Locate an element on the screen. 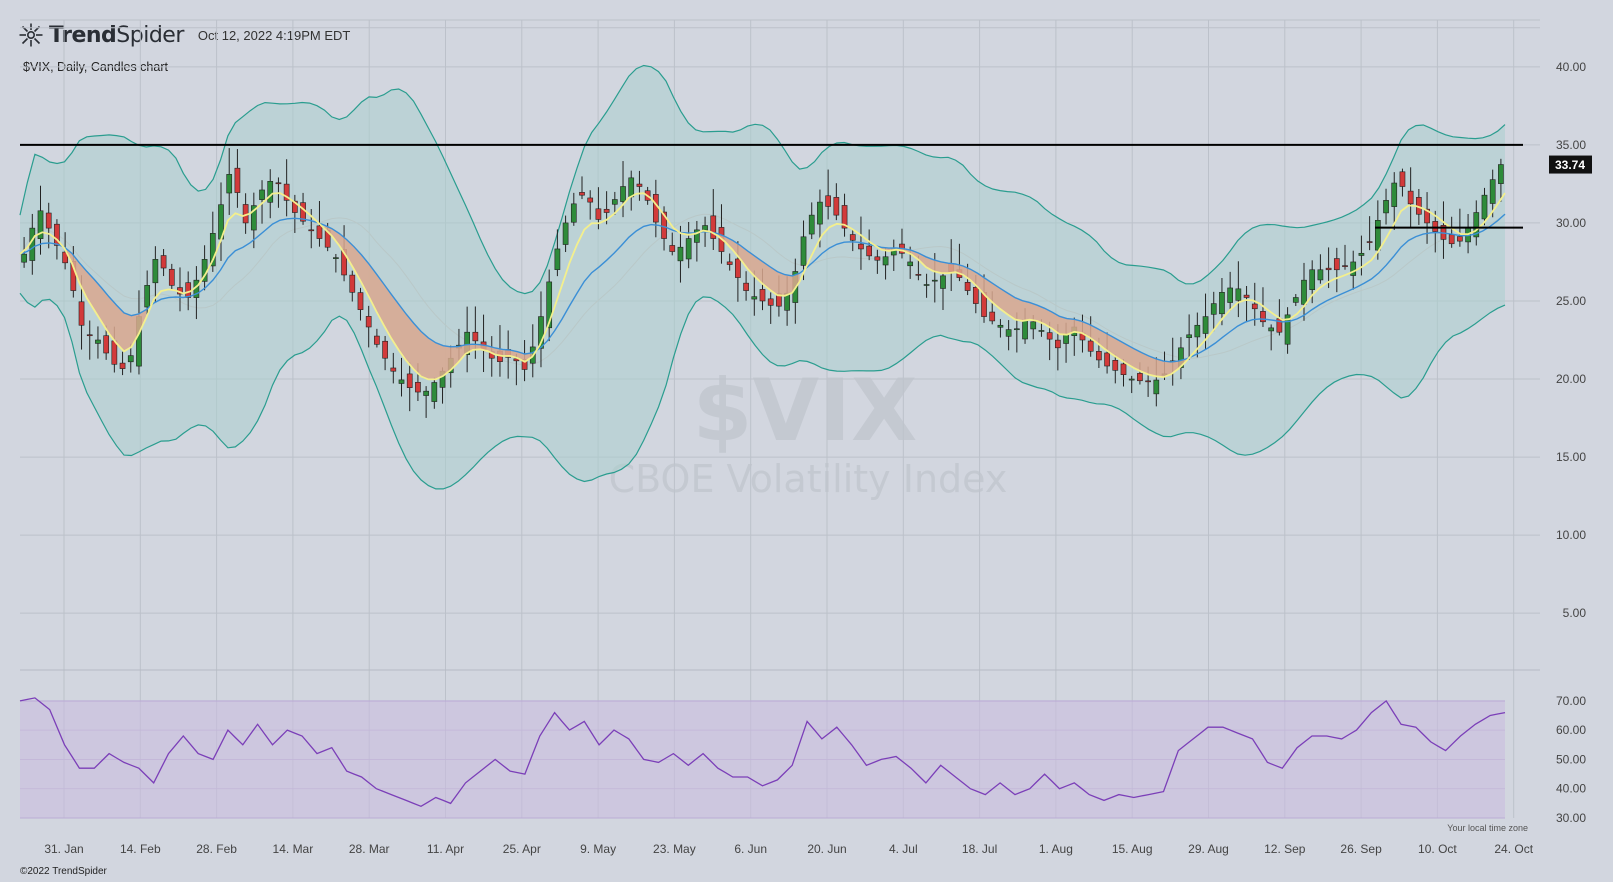 This screenshot has height=882, width=1613. horizontal-levels is located at coordinates (771, 186).